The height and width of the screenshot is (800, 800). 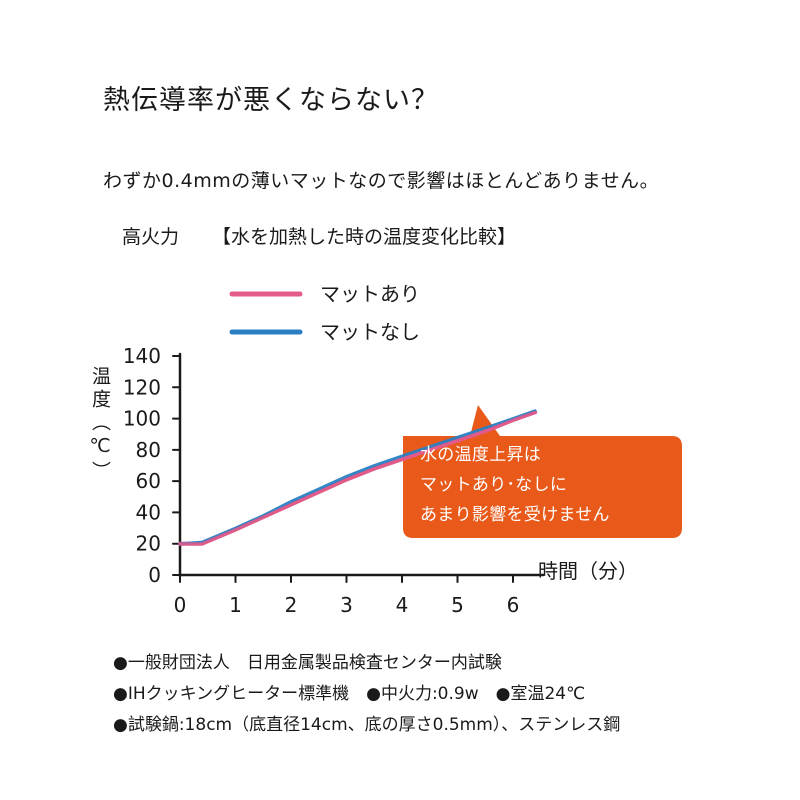 I want to click on footnote-line: ●試験鍋:18cm（底直径14cm、底の厚さ0.5mm）、ステンレス鋼, so click(x=367, y=725).